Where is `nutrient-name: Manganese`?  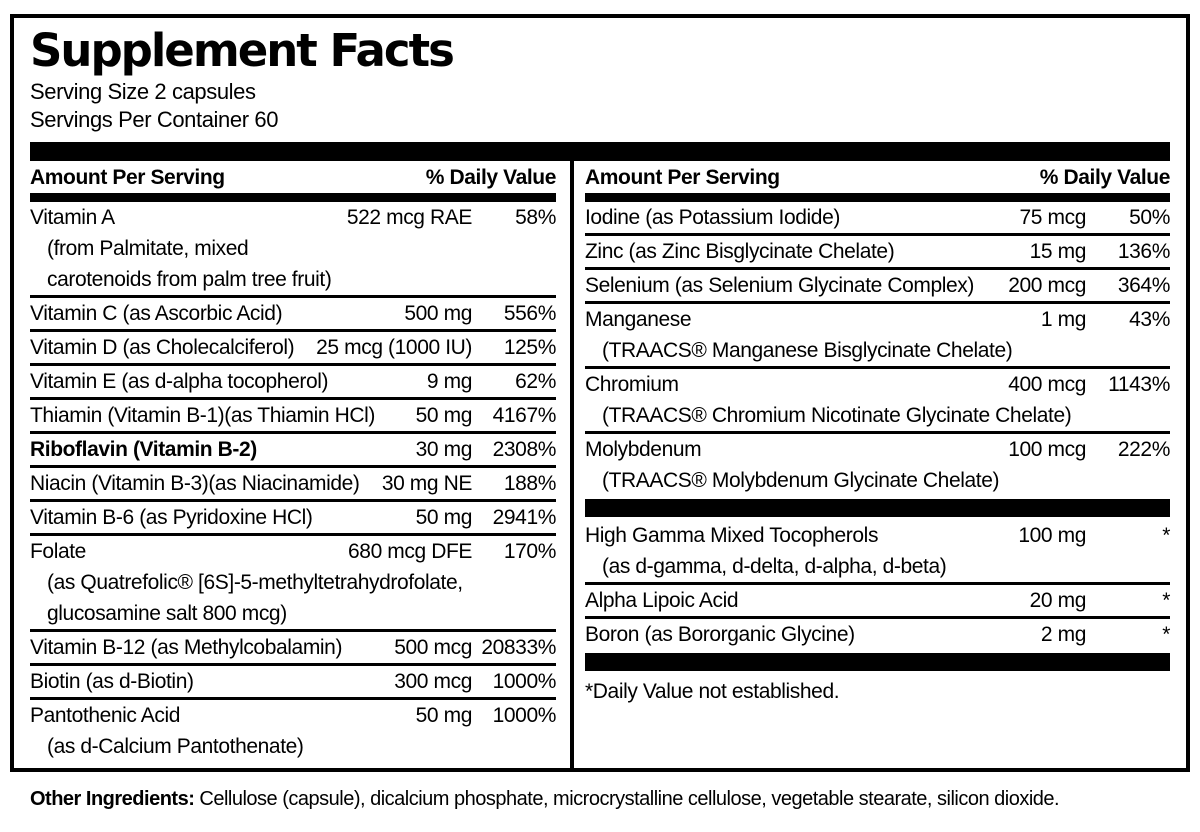 nutrient-name: Manganese is located at coordinates (638, 319).